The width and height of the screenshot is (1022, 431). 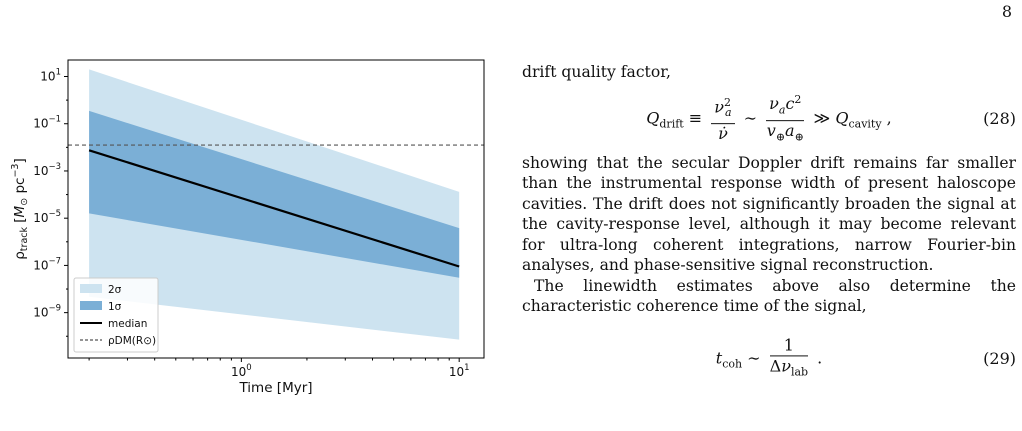 What do you see at coordinates (47, 264) in the screenshot?
I see `tick-label: 10⁻⁷` at bounding box center [47, 264].